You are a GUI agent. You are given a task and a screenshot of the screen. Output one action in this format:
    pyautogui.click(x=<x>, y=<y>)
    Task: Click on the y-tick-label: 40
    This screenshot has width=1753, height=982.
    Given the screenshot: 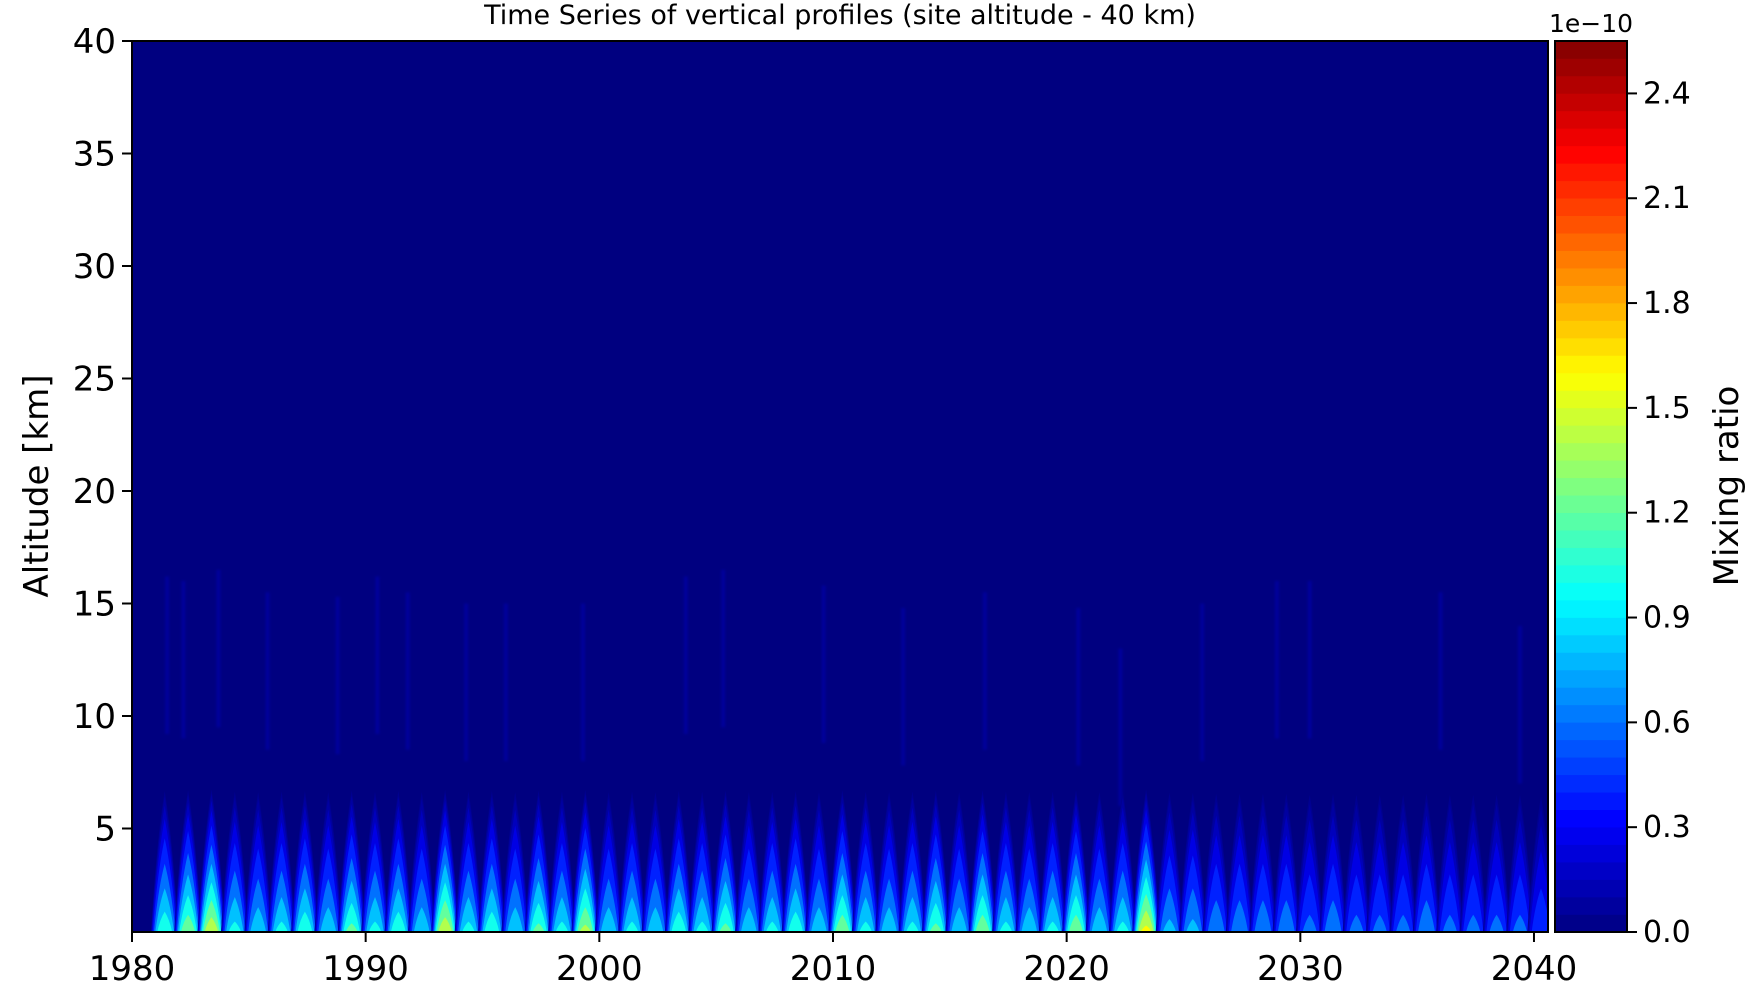 What is the action you would take?
    pyautogui.click(x=94, y=42)
    